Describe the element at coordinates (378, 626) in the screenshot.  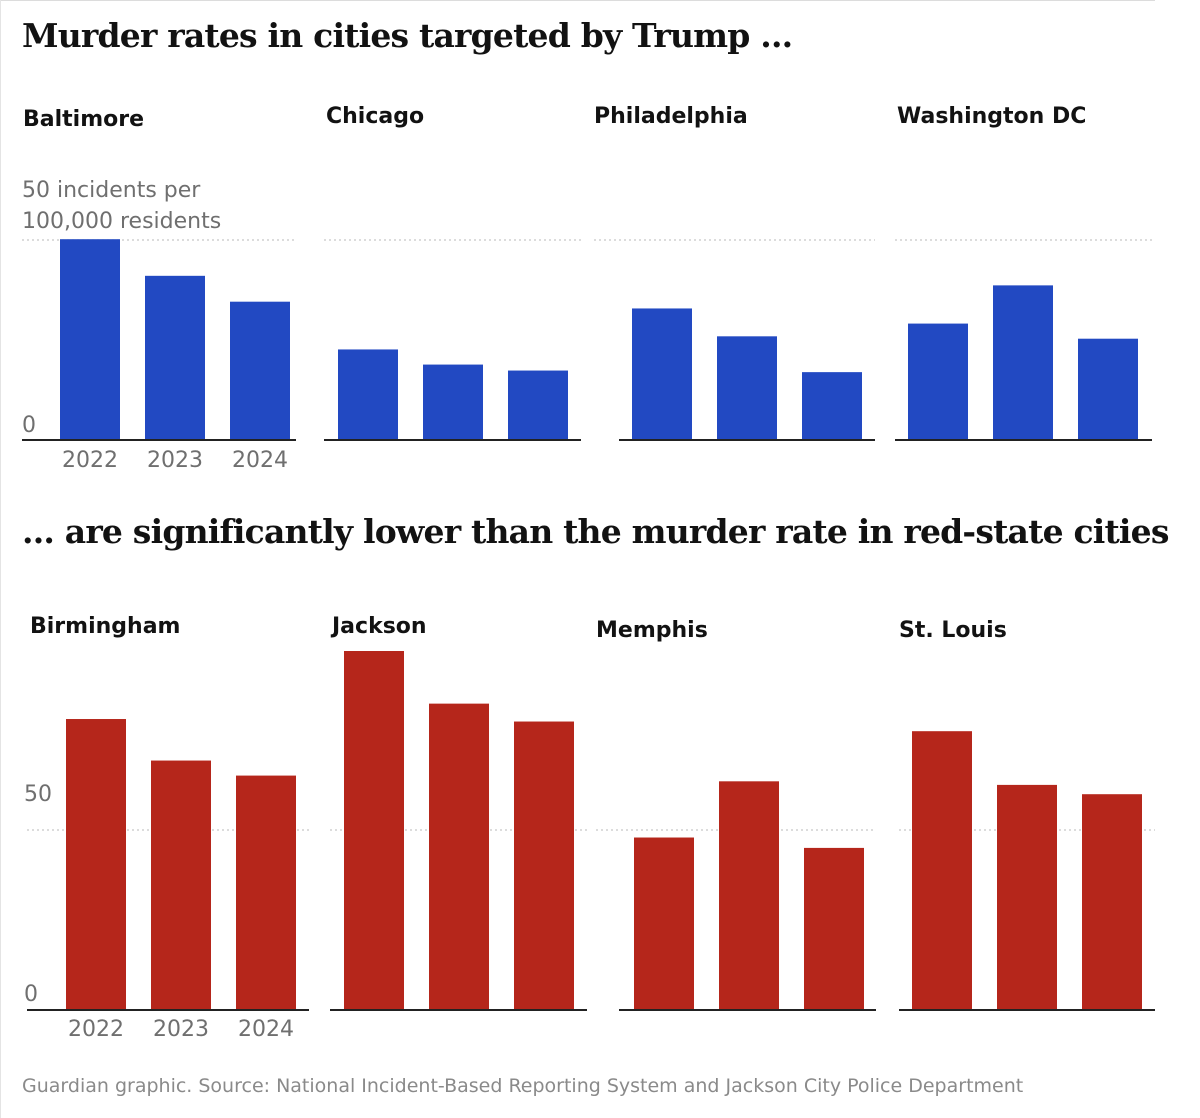
I see `city-label-jackson: Jackson` at that location.